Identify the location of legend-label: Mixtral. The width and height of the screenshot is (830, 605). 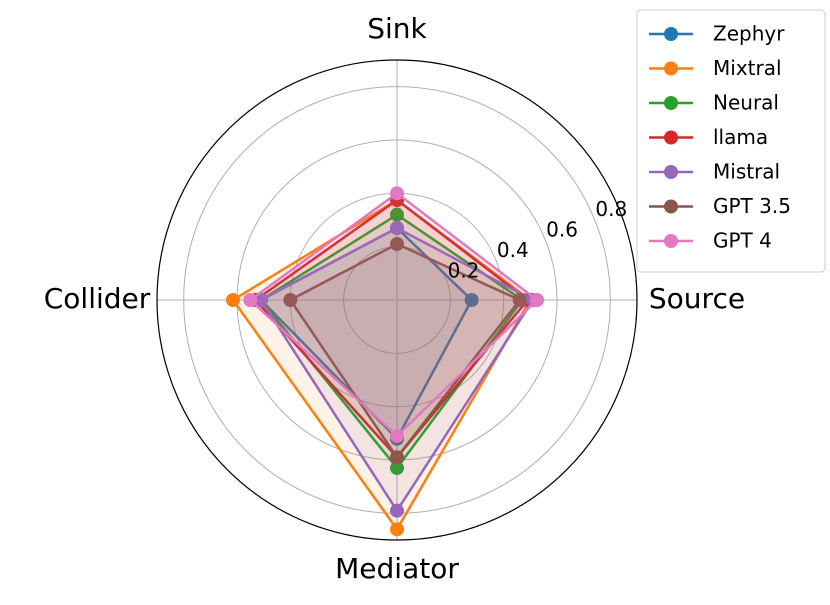
(747, 68).